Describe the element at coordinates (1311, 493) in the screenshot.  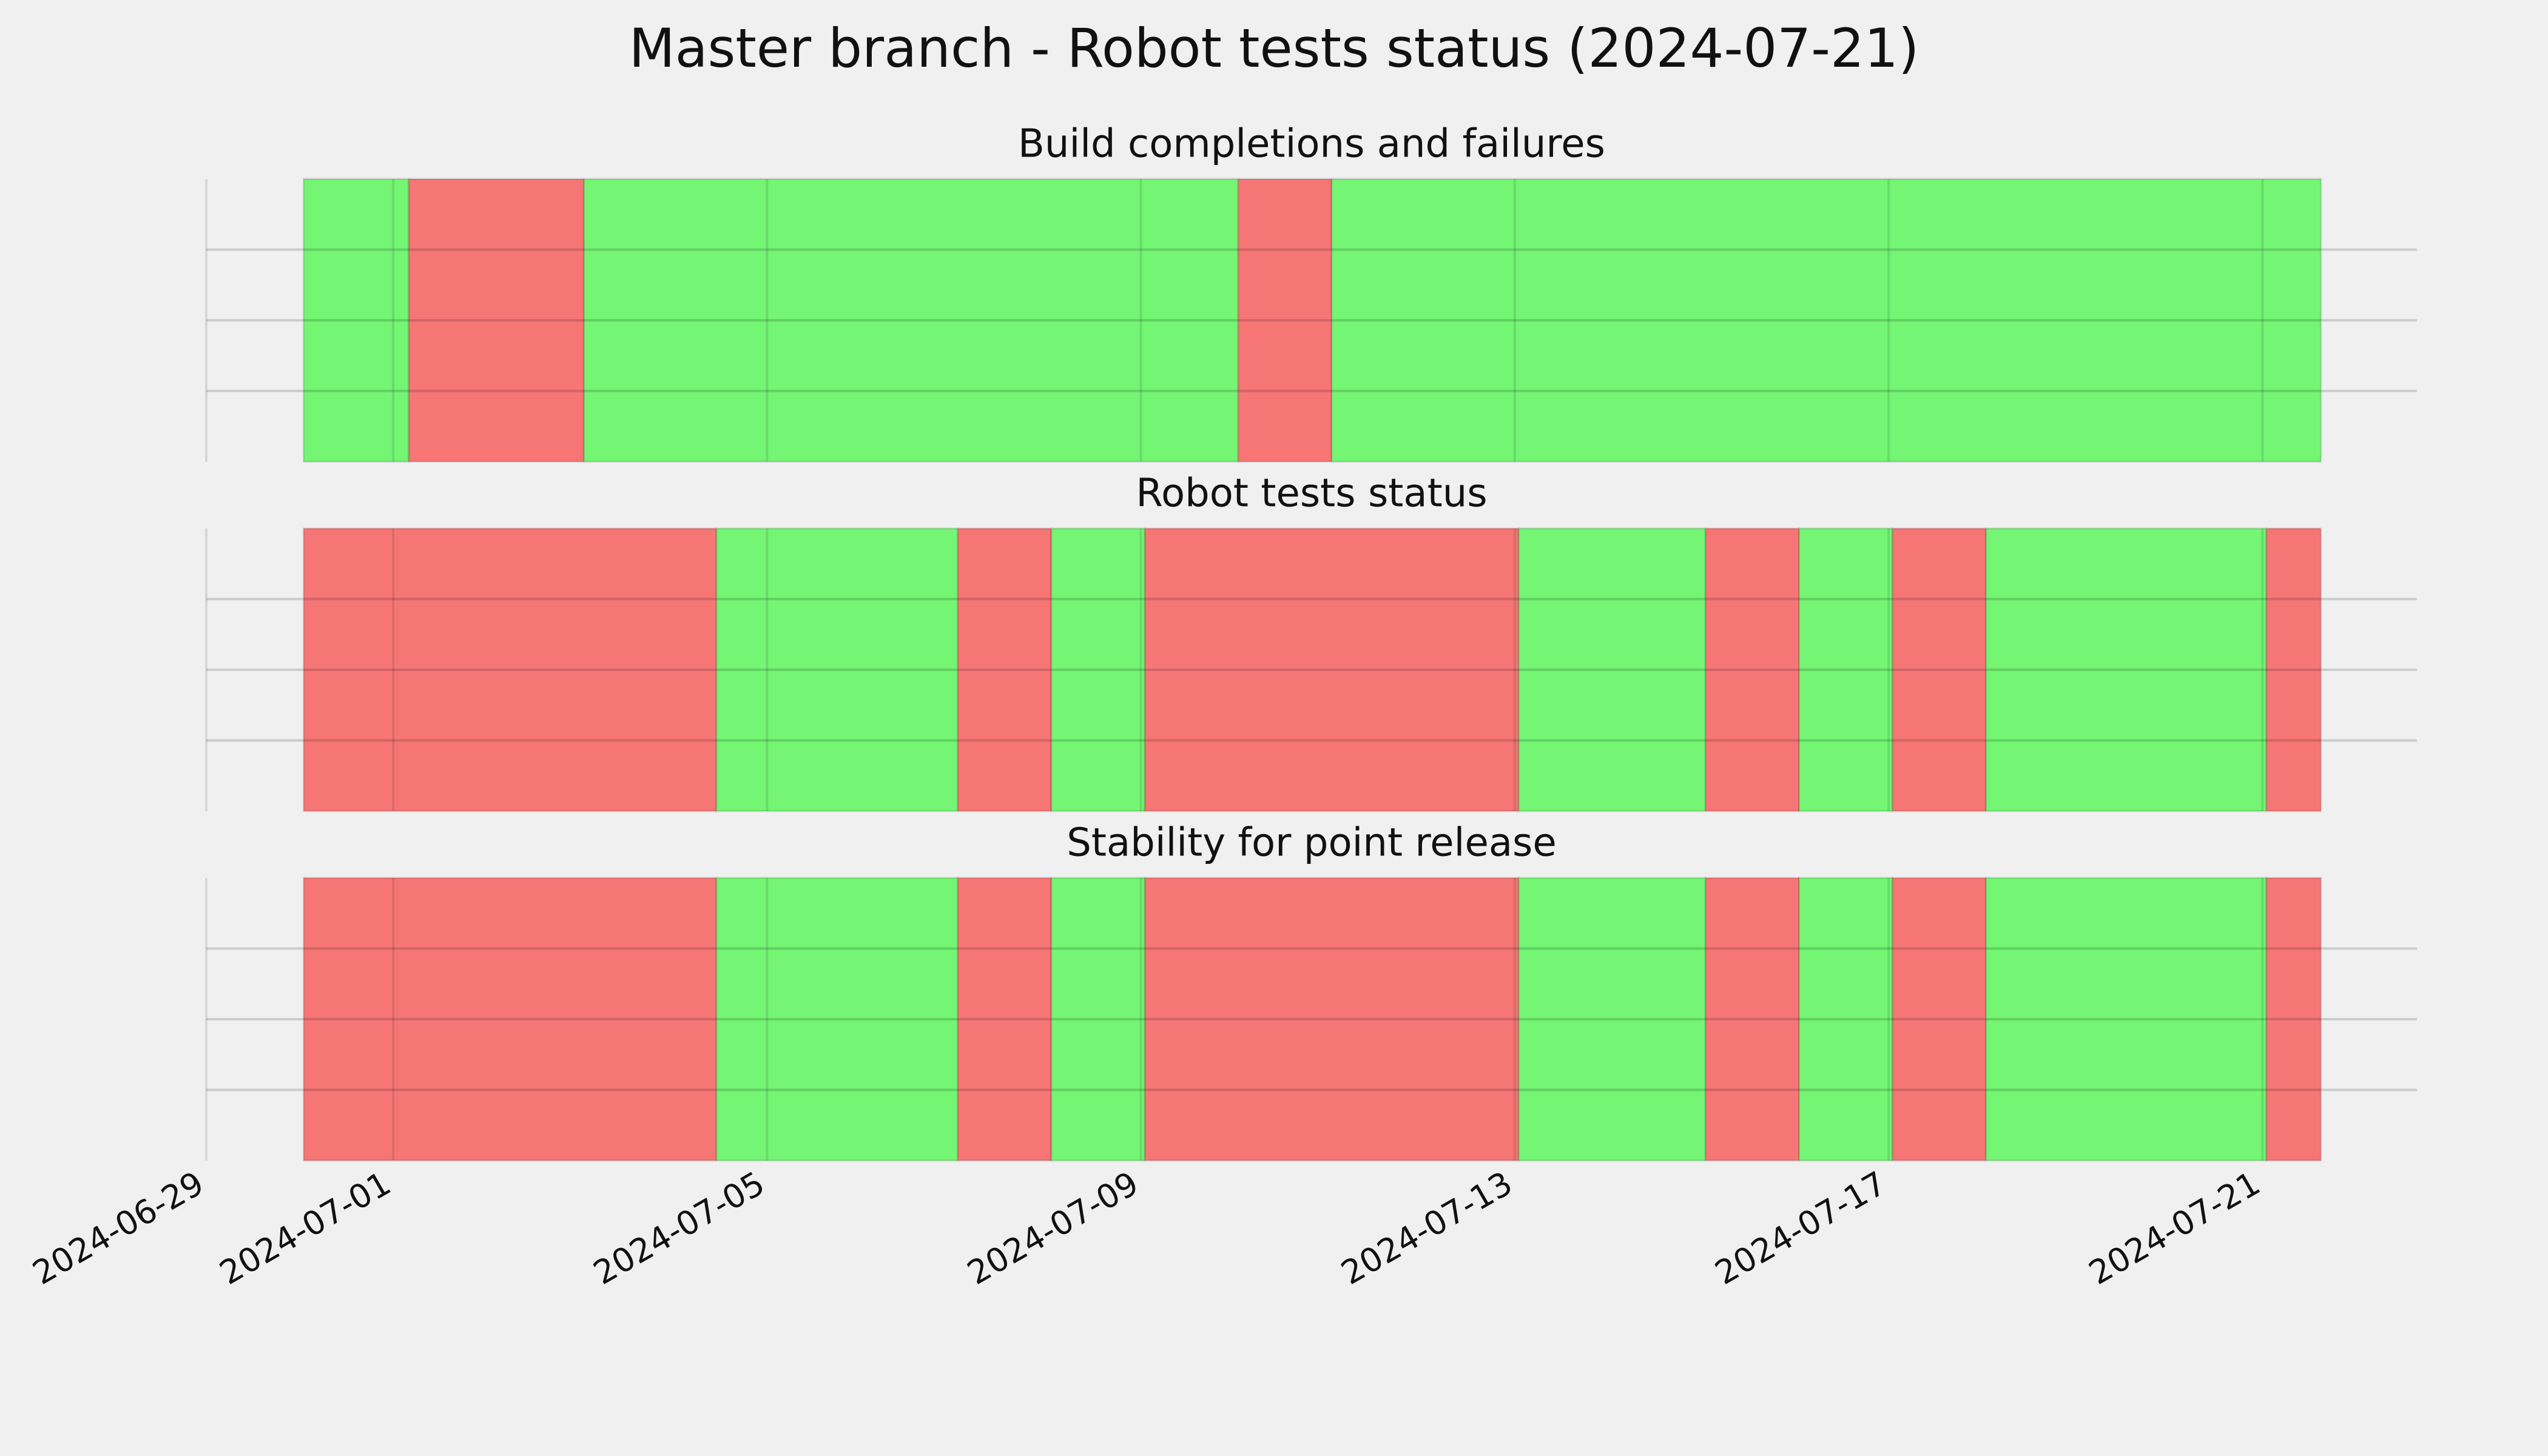
I see `panel-title: Robot tests status` at that location.